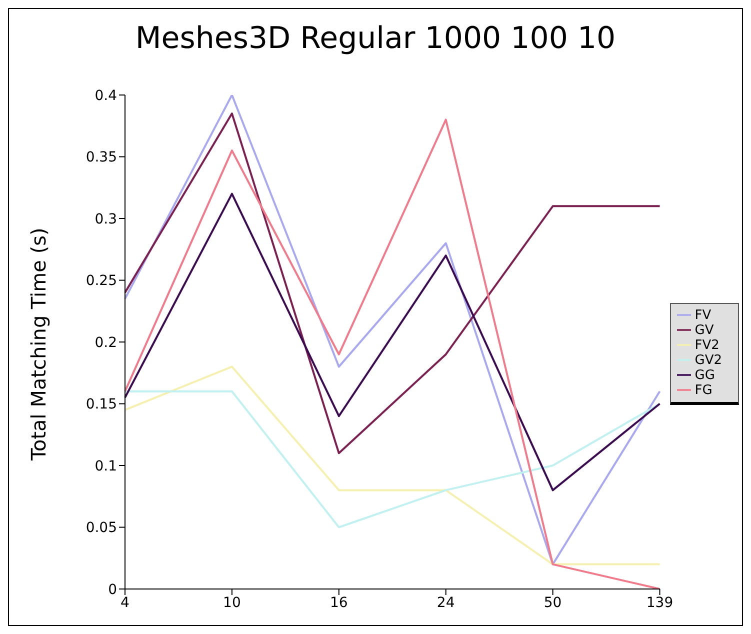 This screenshot has height=634, width=751. Describe the element at coordinates (105, 466) in the screenshot. I see `y-tick-label: 0.1` at that location.